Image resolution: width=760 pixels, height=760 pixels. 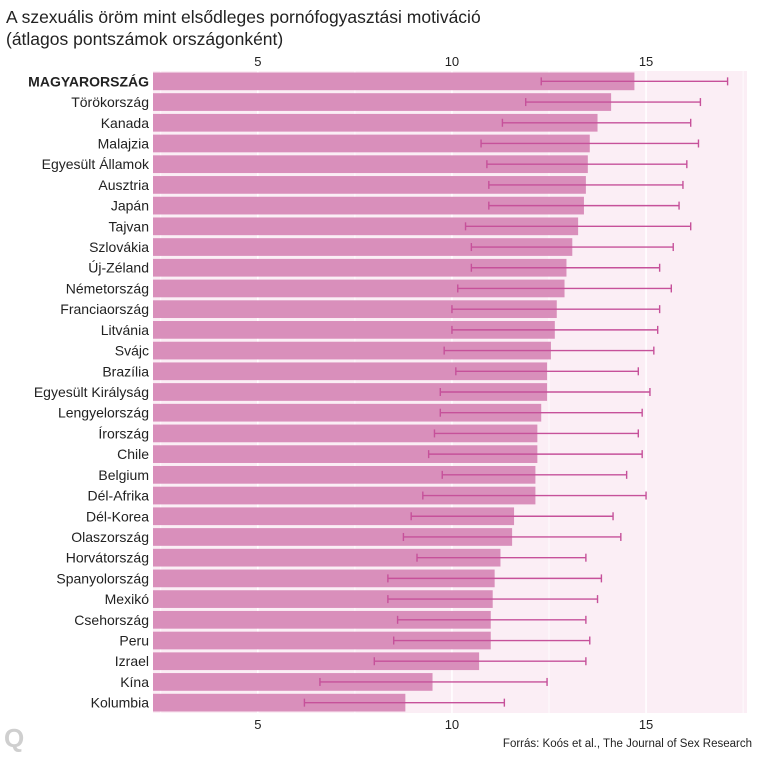 I want to click on x-axis-top: 5 10 15, so click(x=453, y=61).